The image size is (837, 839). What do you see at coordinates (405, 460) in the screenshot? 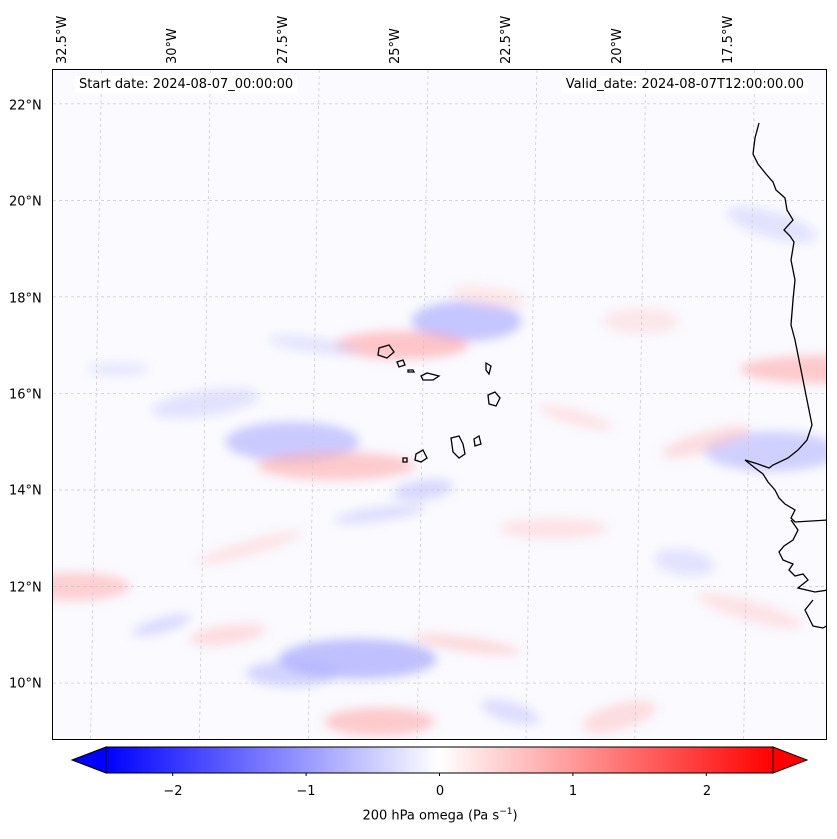
I see `island-brava` at bounding box center [405, 460].